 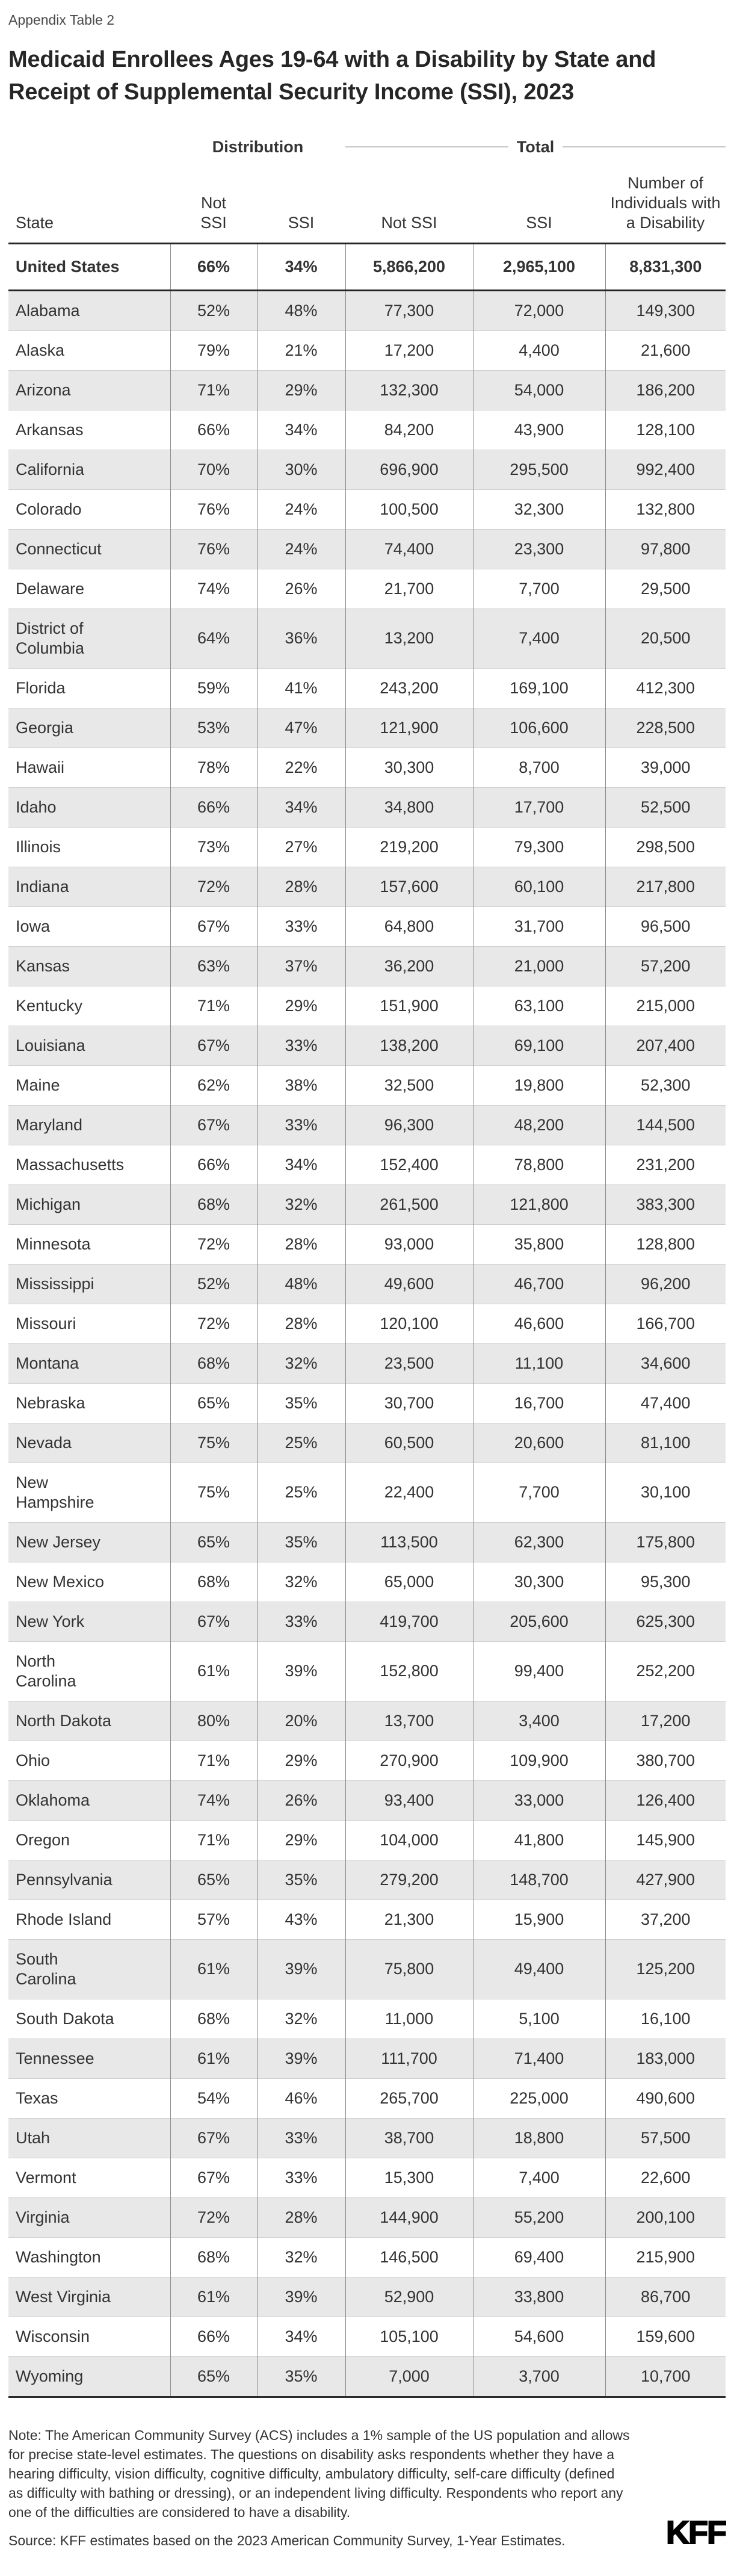 I want to click on value-cell: 35%, so click(x=301, y=1880).